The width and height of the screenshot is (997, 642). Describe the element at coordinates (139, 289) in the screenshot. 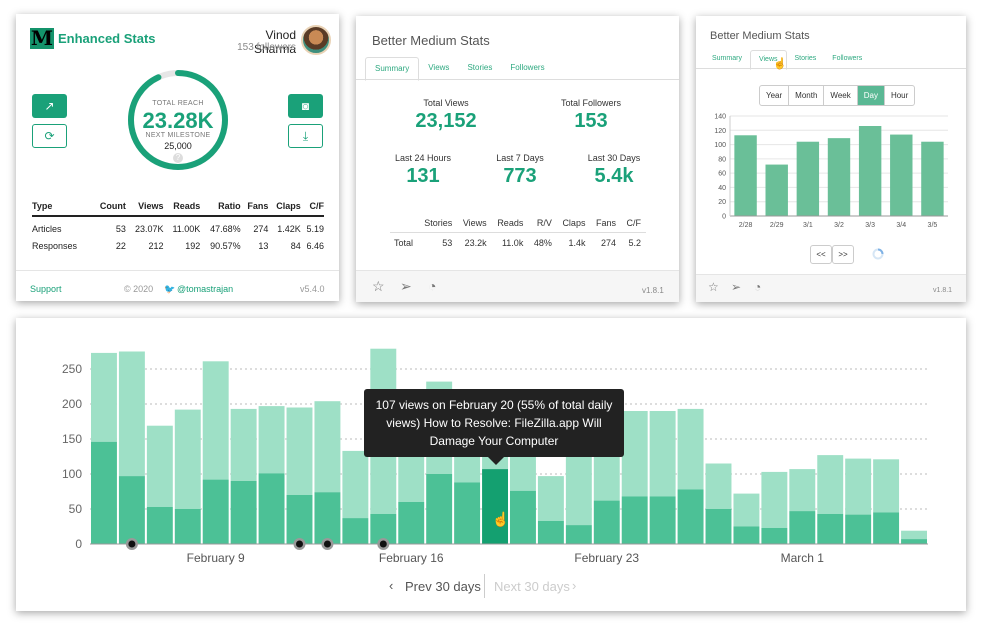

I see `copyright-text: © 2020` at that location.